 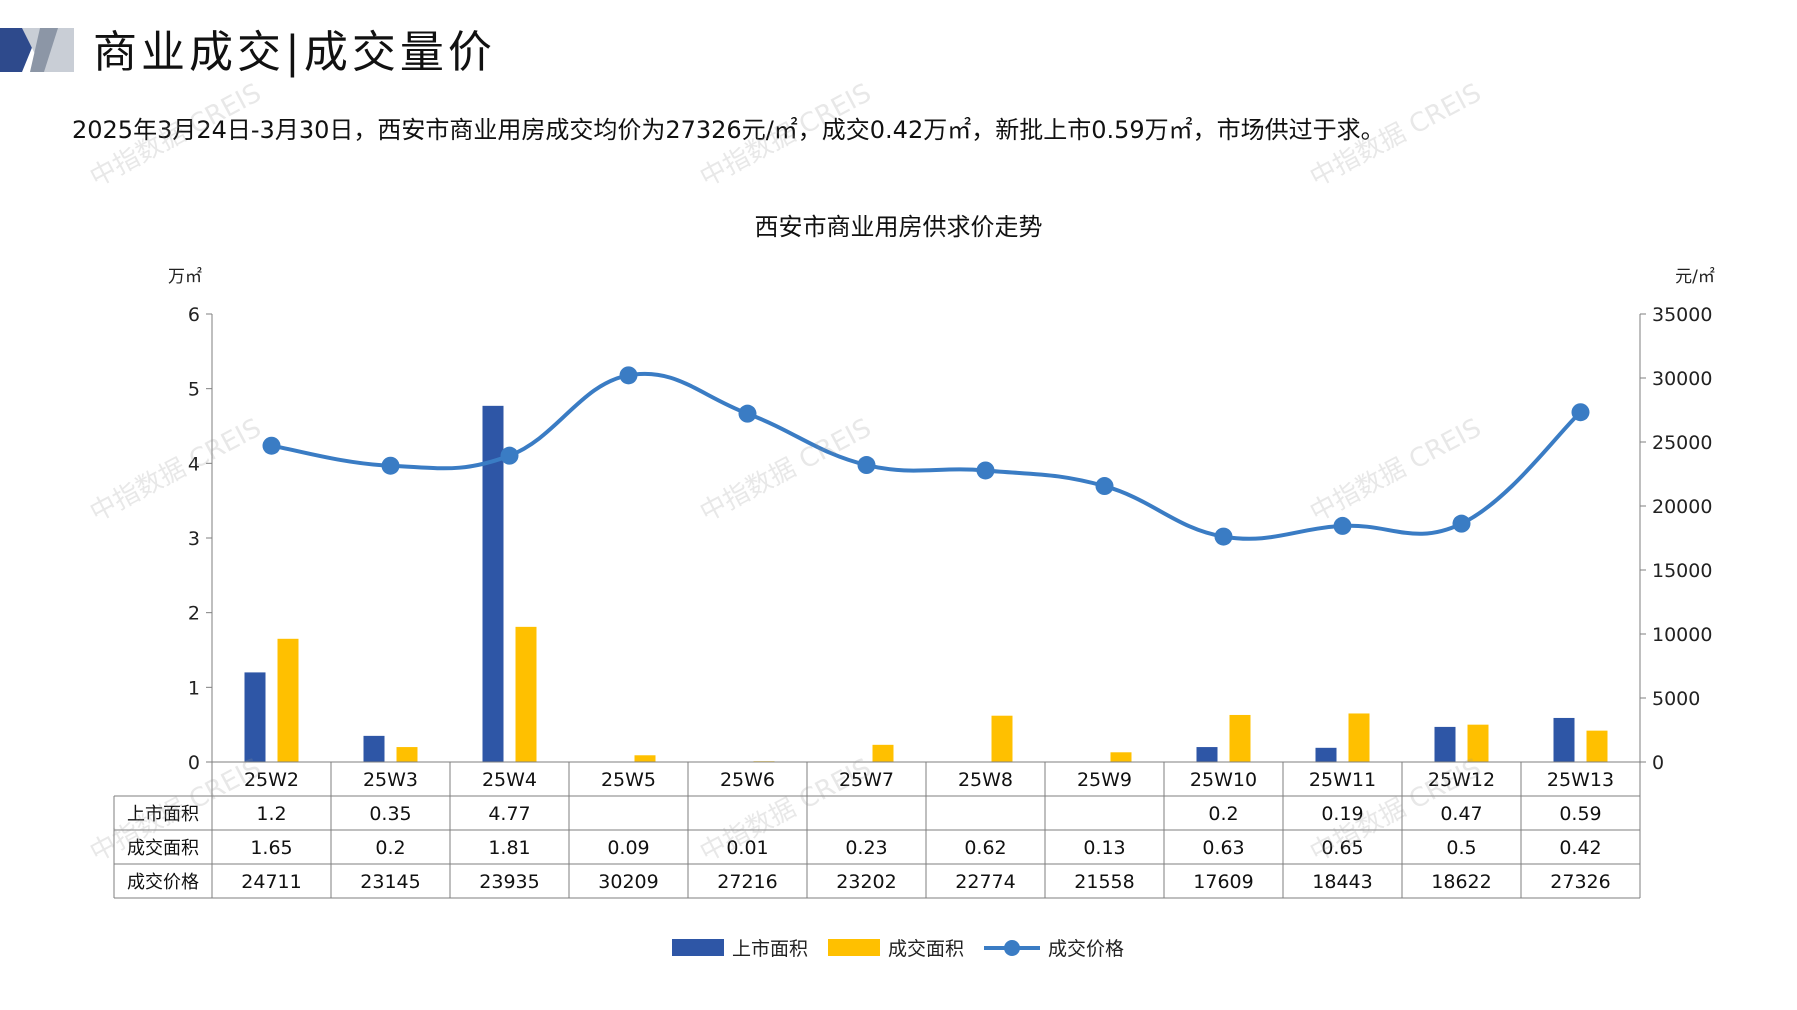 I want to click on header-decoration, so click(x=37, y=50).